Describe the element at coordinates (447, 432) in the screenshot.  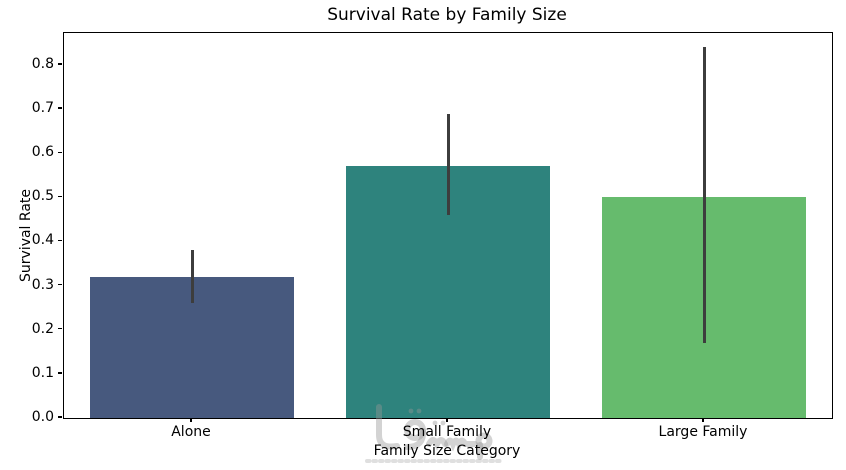
I see `x-tick-label-small-family: Small Family` at that location.